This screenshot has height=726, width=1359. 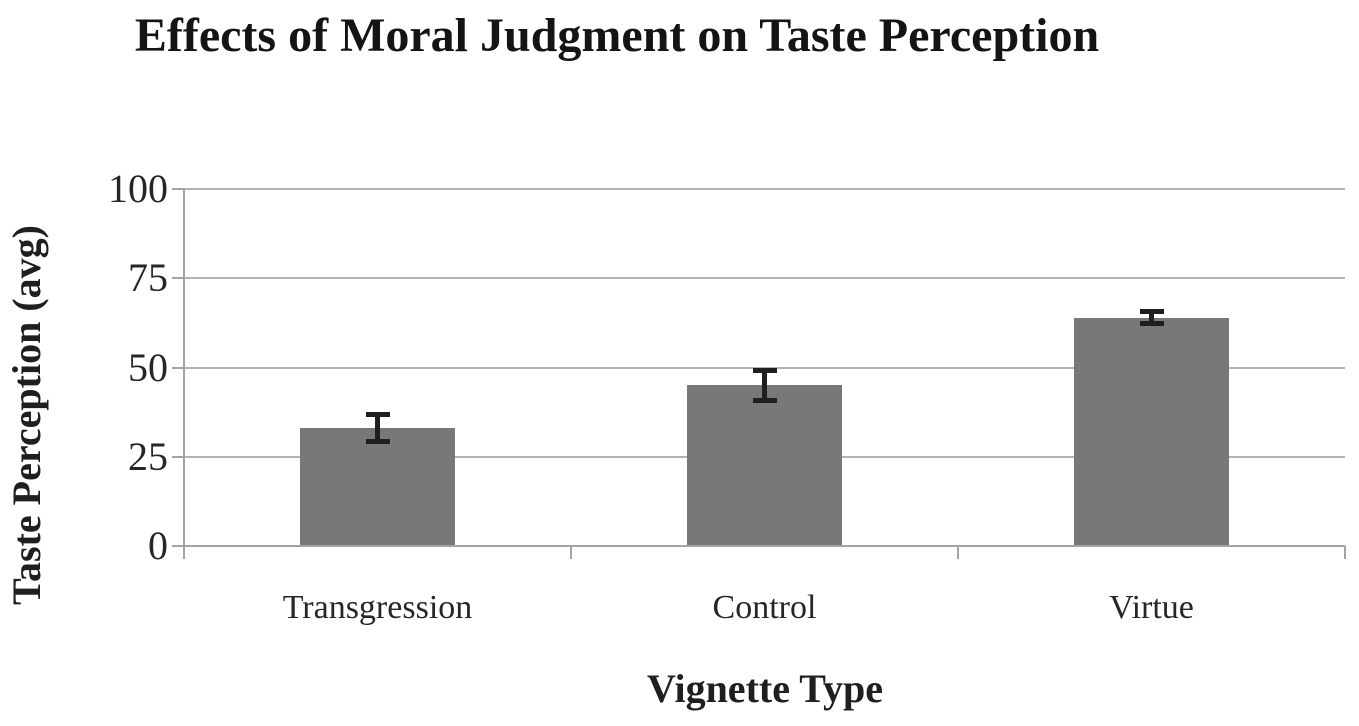 What do you see at coordinates (377, 428) in the screenshot?
I see `error-bar-line-transgression` at bounding box center [377, 428].